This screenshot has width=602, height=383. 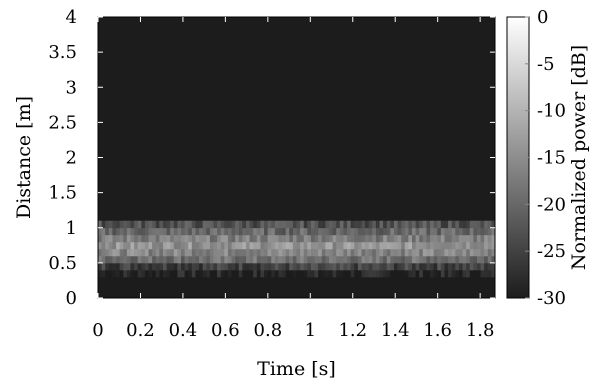 What do you see at coordinates (140, 330) in the screenshot?
I see `x-tick-label: 0.2` at bounding box center [140, 330].